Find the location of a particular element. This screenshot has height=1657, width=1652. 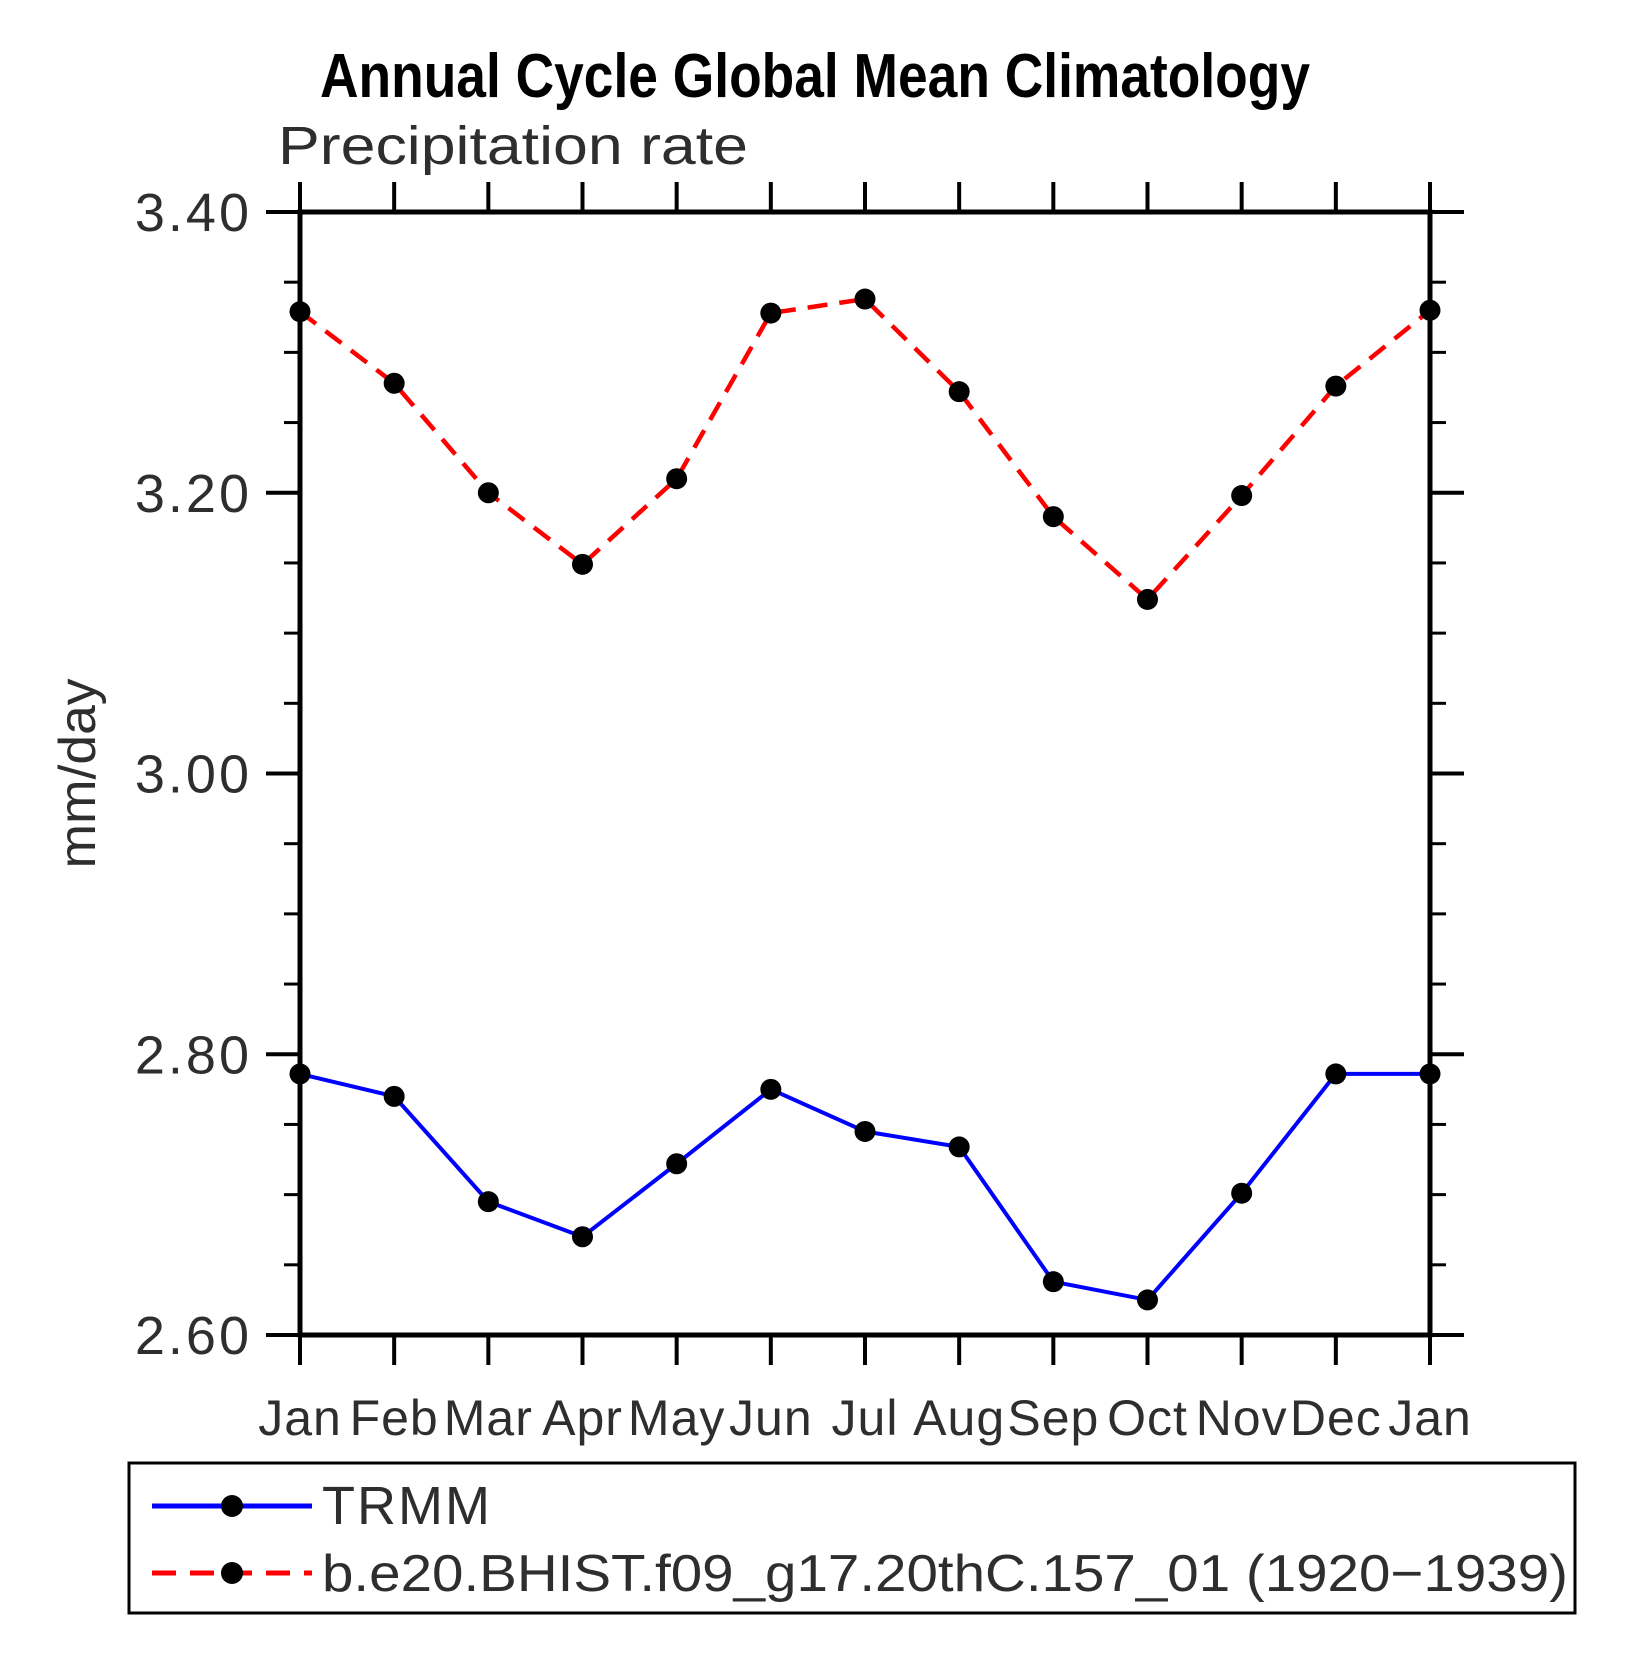

legend-label-trmm: TRMM is located at coordinates (407, 1506).